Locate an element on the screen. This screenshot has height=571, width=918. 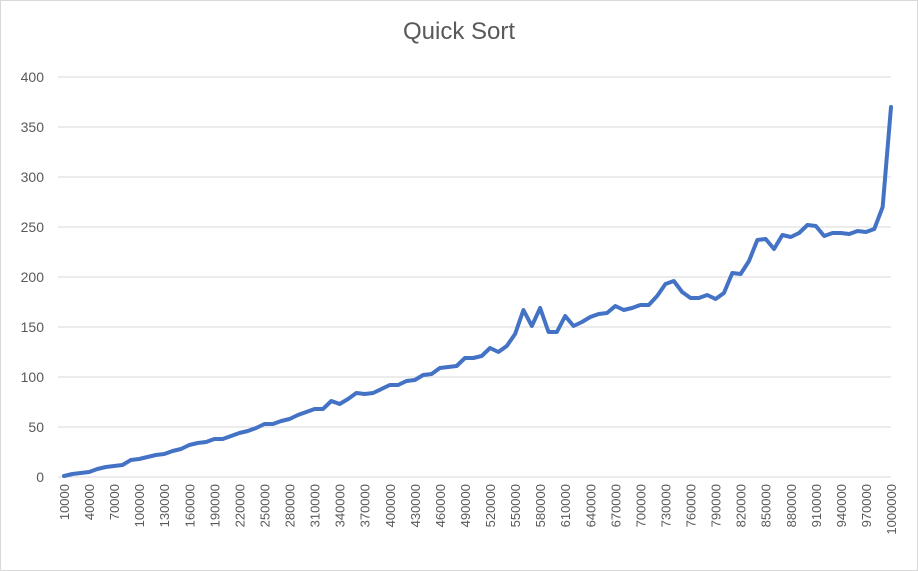
x-tick-label: 760000 is located at coordinates (691, 505).